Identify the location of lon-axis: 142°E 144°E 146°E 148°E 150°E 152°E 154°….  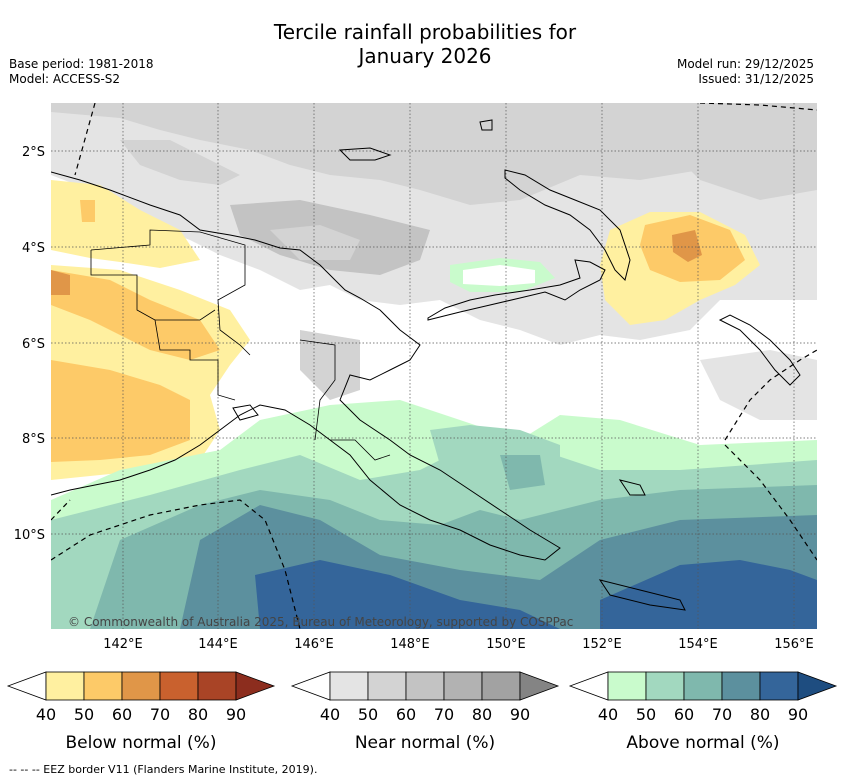
(458, 644).